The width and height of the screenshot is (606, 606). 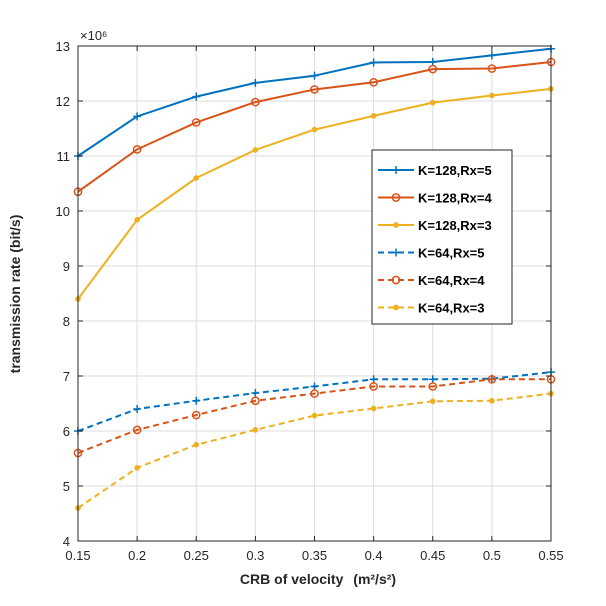 What do you see at coordinates (255, 555) in the screenshot?
I see `x-tick-label: 0.3` at bounding box center [255, 555].